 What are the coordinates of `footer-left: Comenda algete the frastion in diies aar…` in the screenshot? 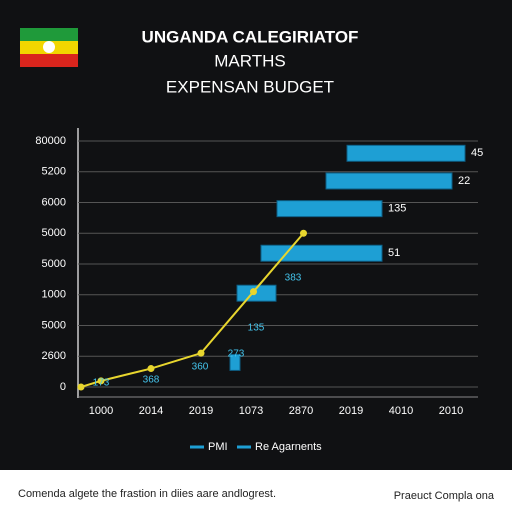 It's located at (147, 494).